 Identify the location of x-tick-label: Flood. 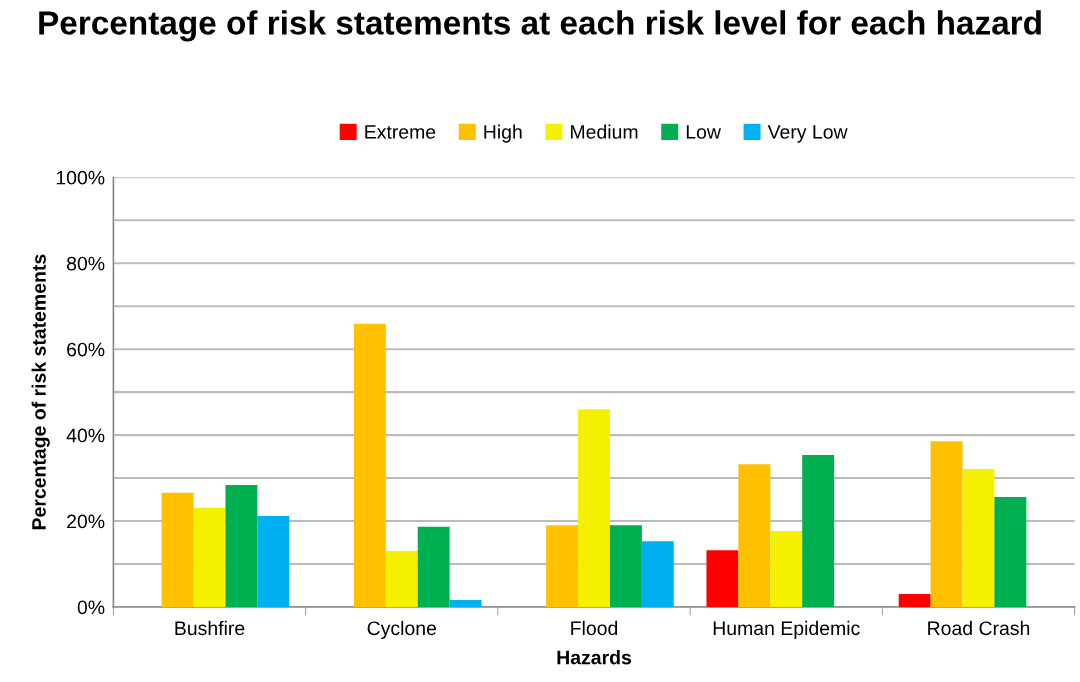
(594, 628).